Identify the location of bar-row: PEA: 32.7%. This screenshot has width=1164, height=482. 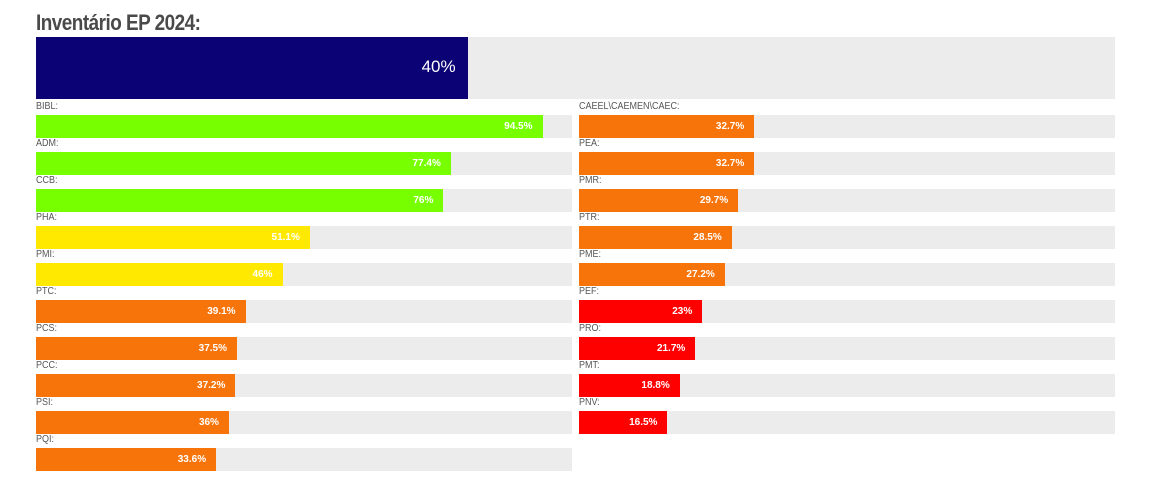
(847, 156).